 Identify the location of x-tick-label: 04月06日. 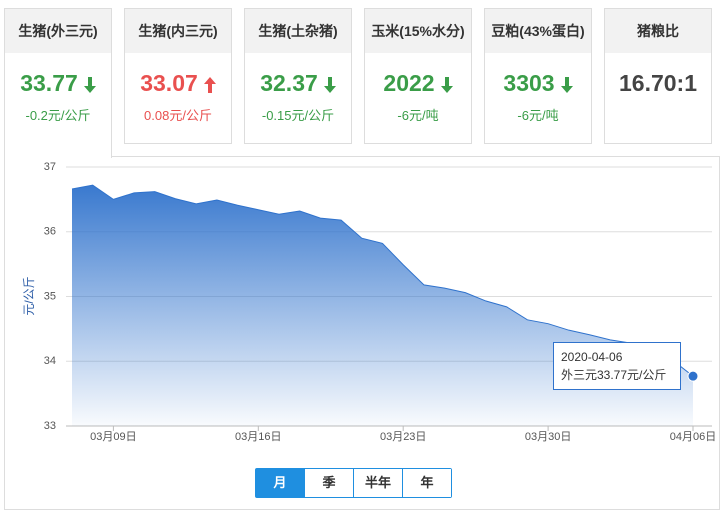
(693, 437).